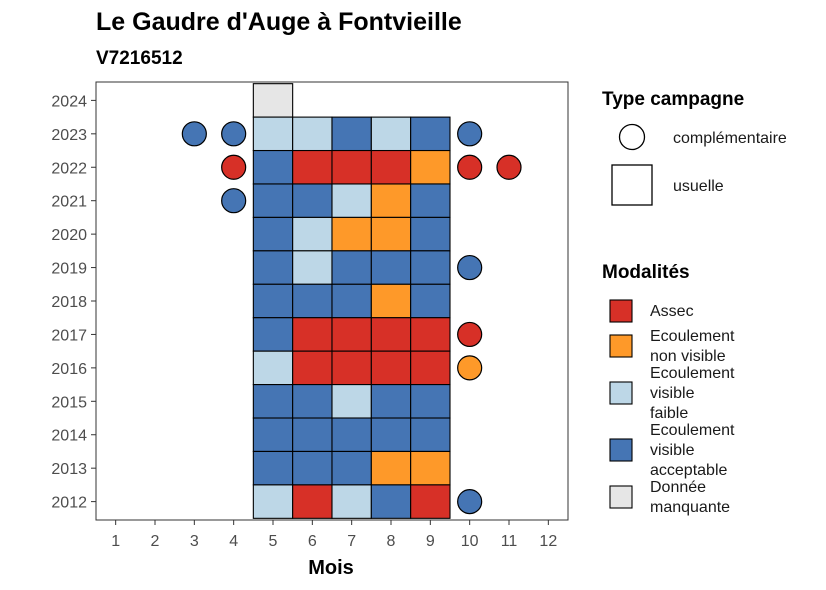 The width and height of the screenshot is (826, 590). What do you see at coordinates (673, 99) in the screenshot?
I see `legend-campaign-title: Type campagne` at bounding box center [673, 99].